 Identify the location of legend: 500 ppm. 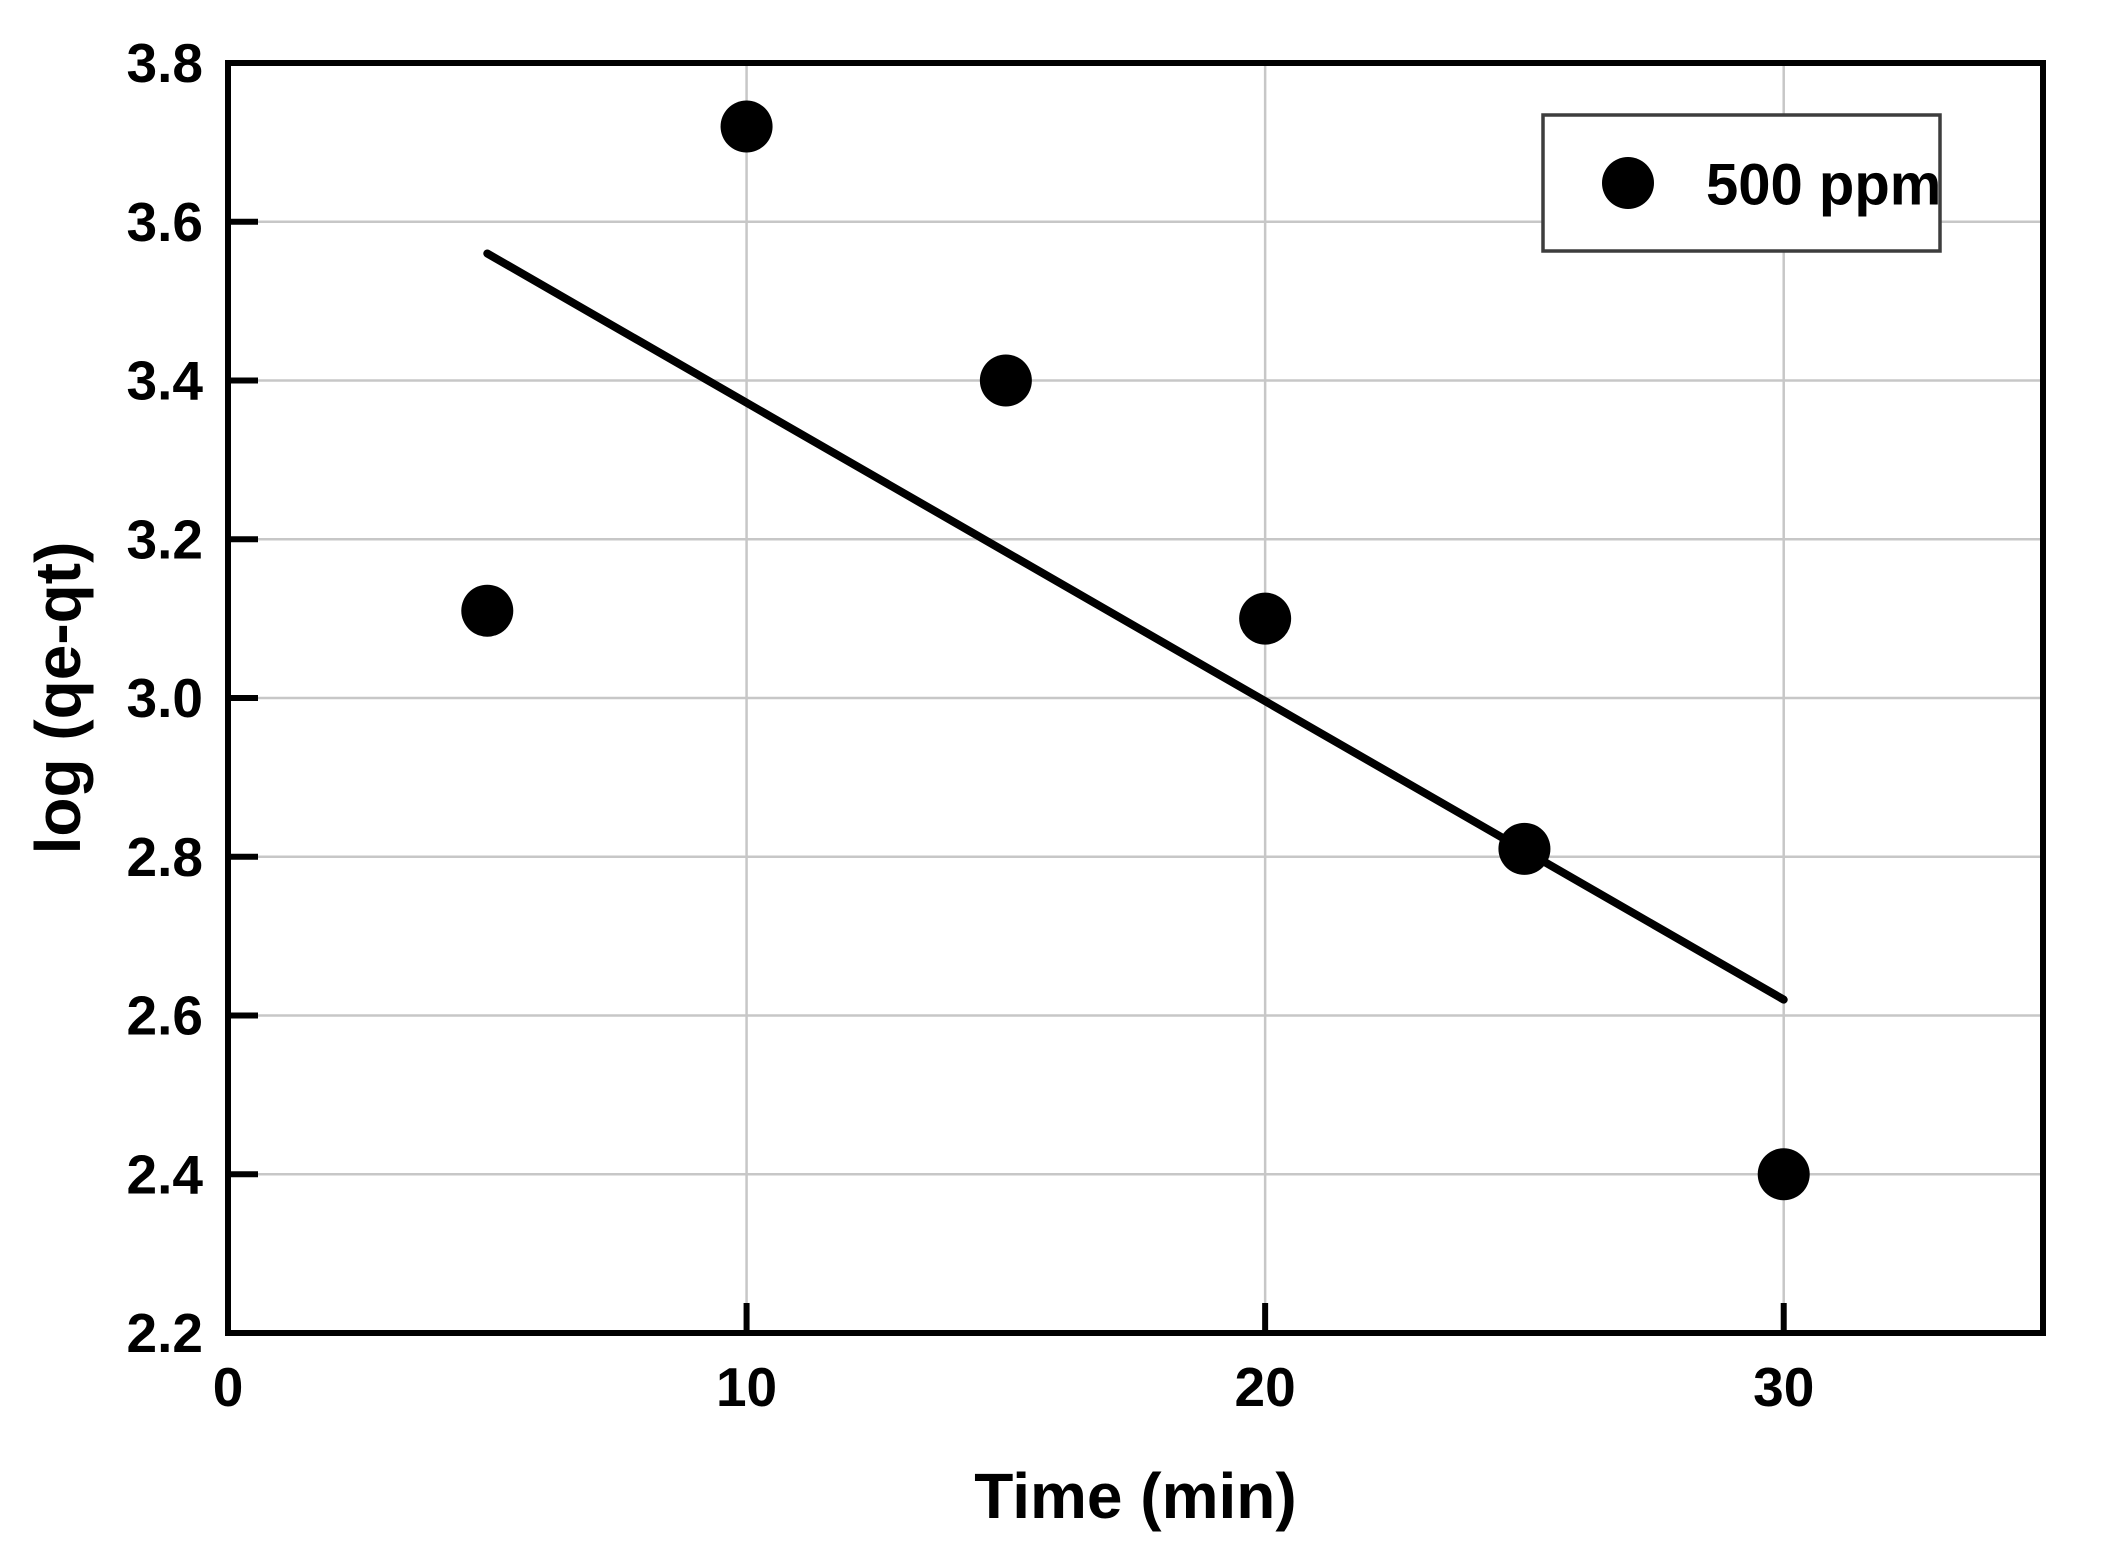
(1741, 183).